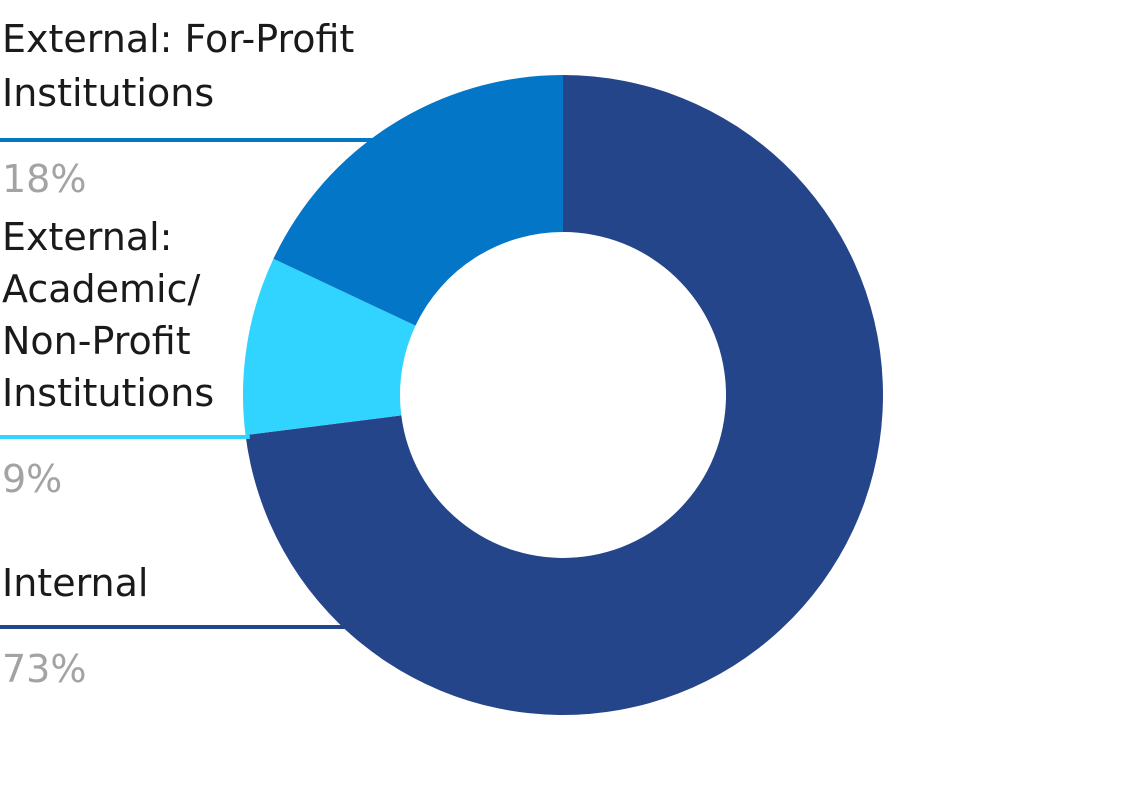  I want to click on slice-value-academic: 9%, so click(32, 479).